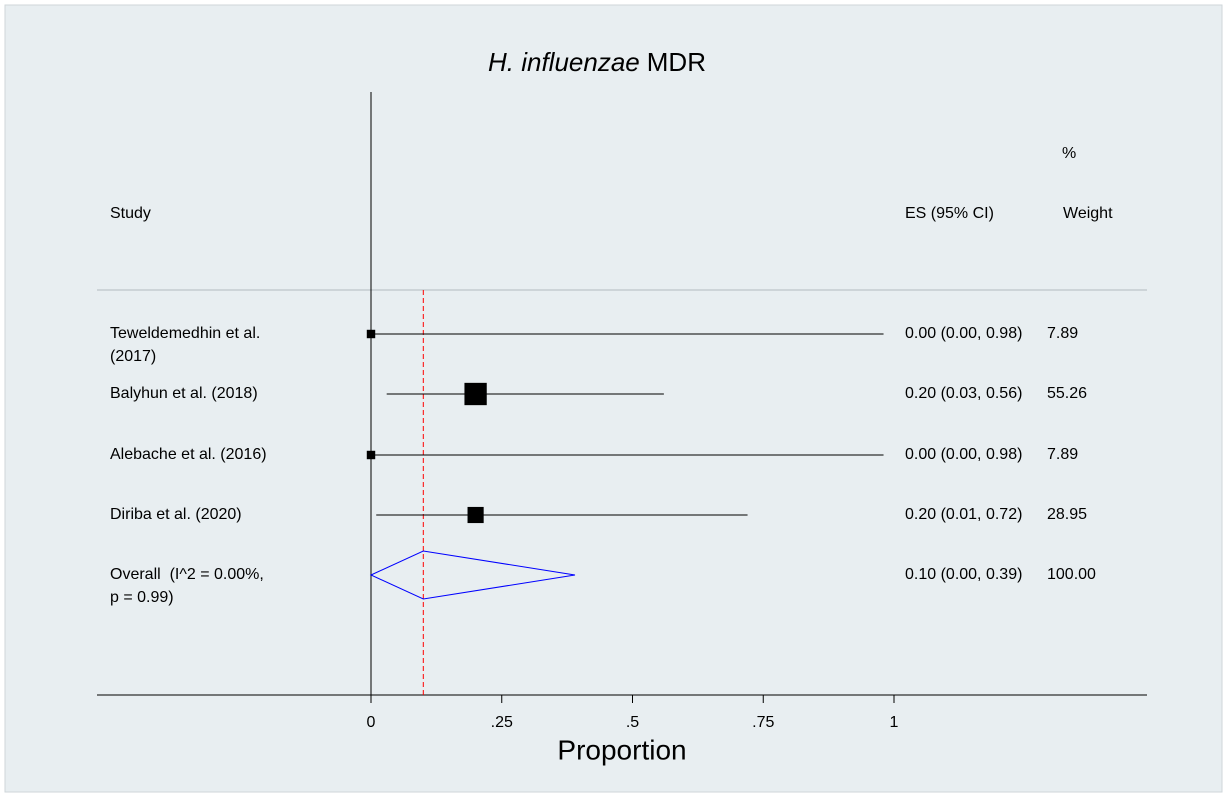 The image size is (1229, 798). I want to click on study-label: Balyhun et al. (2018), so click(184, 393).